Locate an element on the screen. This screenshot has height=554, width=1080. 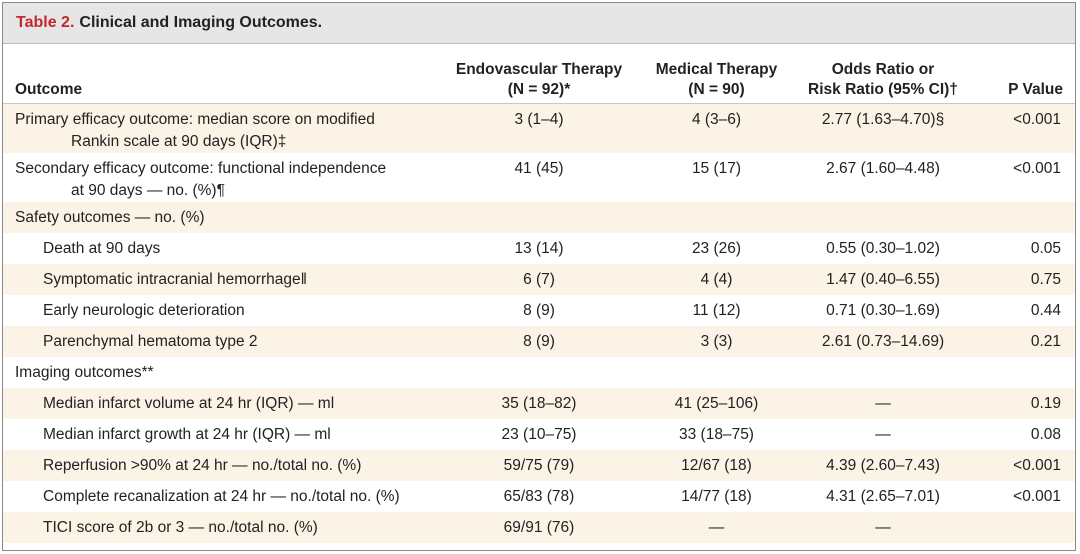
medical-cell: 4 (3–6) is located at coordinates (716, 128).